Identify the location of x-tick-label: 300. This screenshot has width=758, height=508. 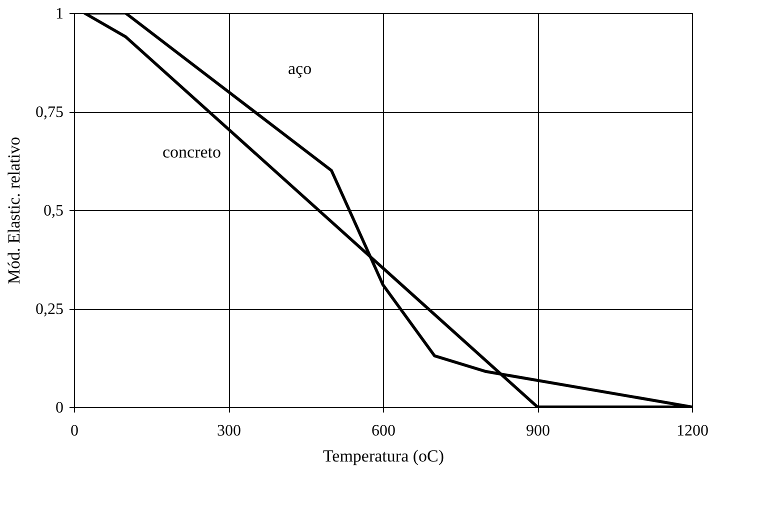
(229, 431).